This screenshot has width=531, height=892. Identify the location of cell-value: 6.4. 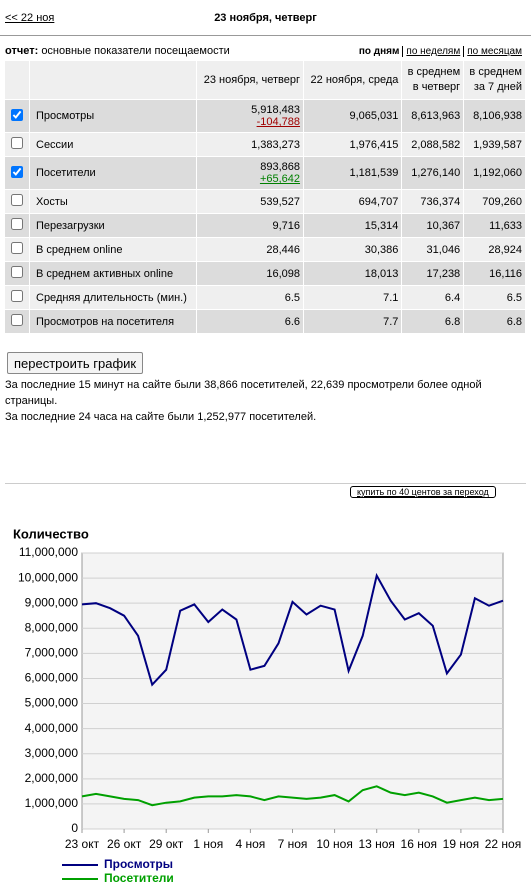
(452, 297).